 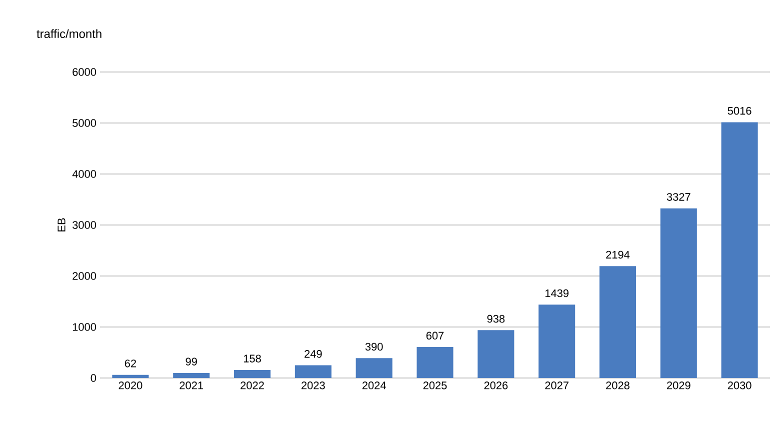 I want to click on x-tick-label: 2020, so click(x=130, y=386).